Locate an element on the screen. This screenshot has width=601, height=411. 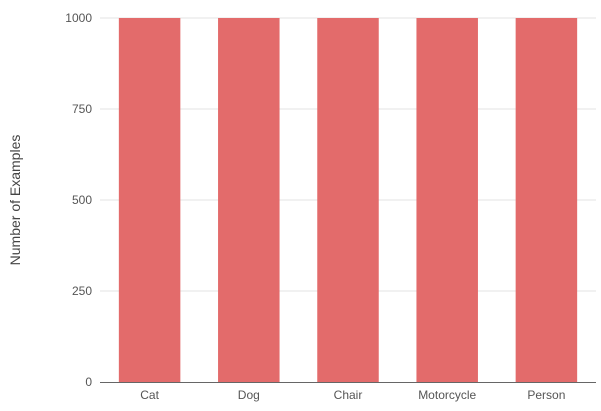
bar-motorcycle is located at coordinates (447, 200).